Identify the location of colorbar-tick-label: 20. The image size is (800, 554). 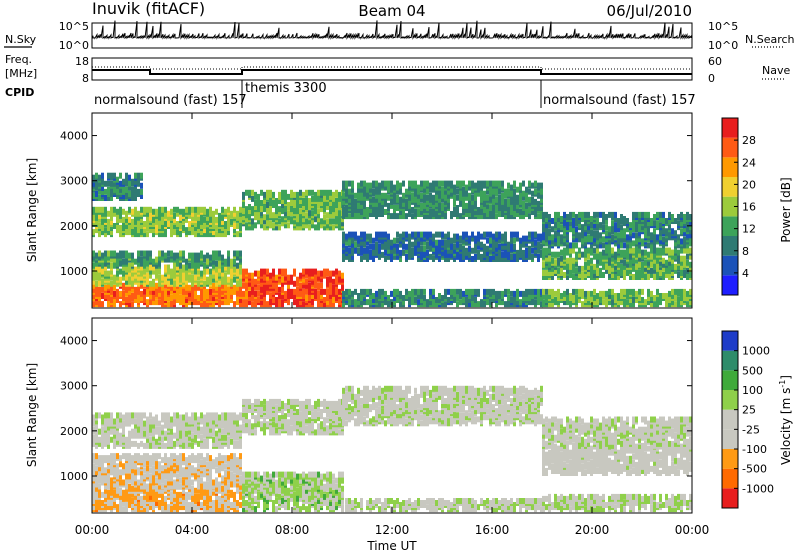
(749, 184).